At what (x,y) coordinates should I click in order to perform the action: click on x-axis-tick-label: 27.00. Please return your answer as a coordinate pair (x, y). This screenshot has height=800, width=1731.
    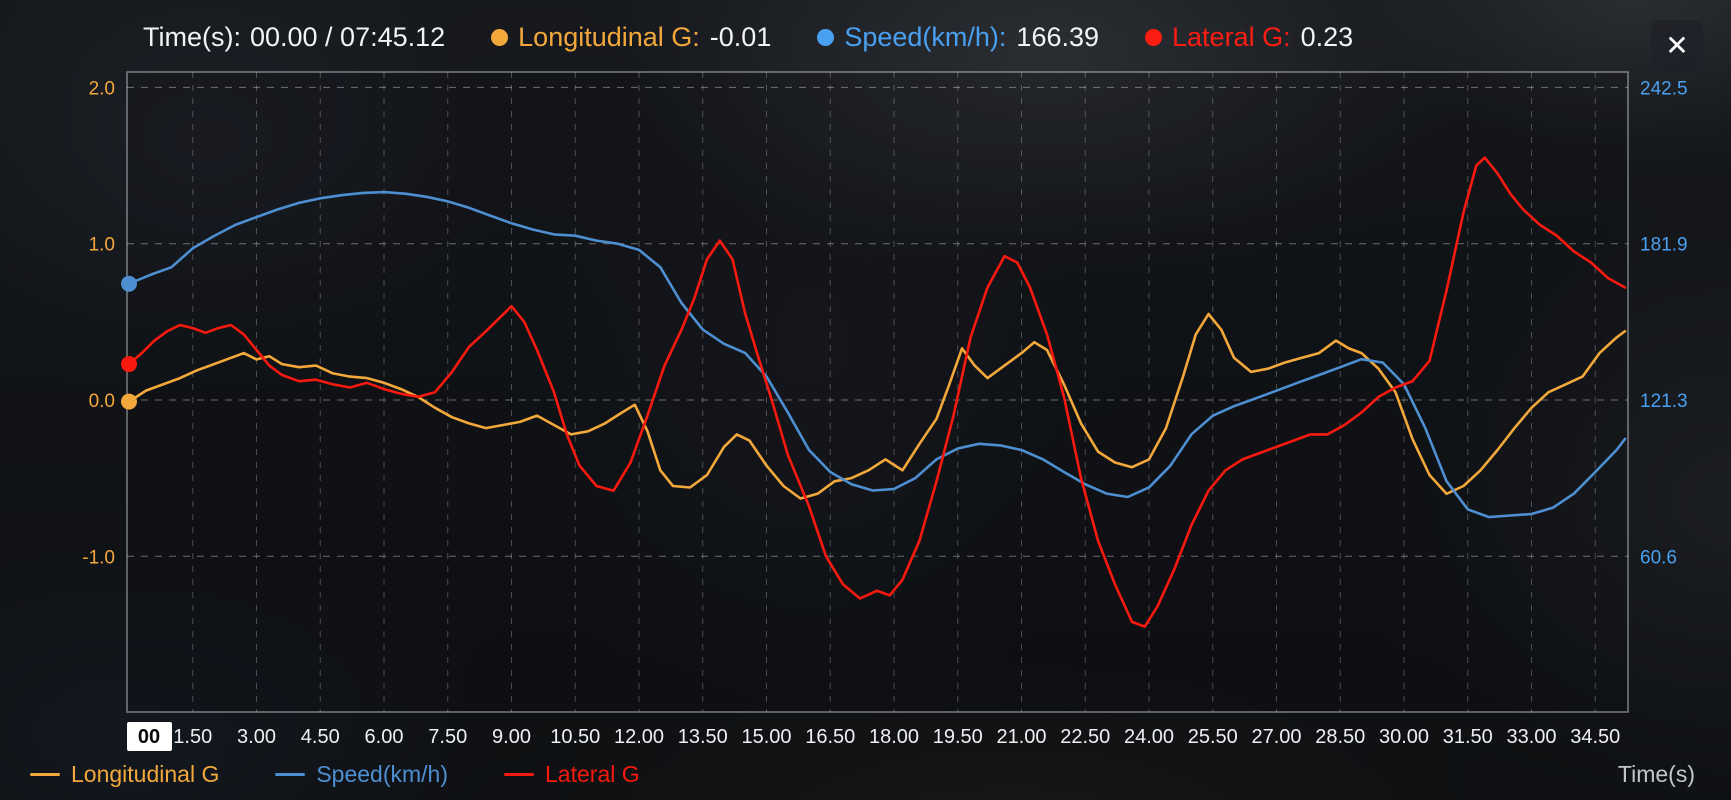
    Looking at the image, I should click on (1276, 737).